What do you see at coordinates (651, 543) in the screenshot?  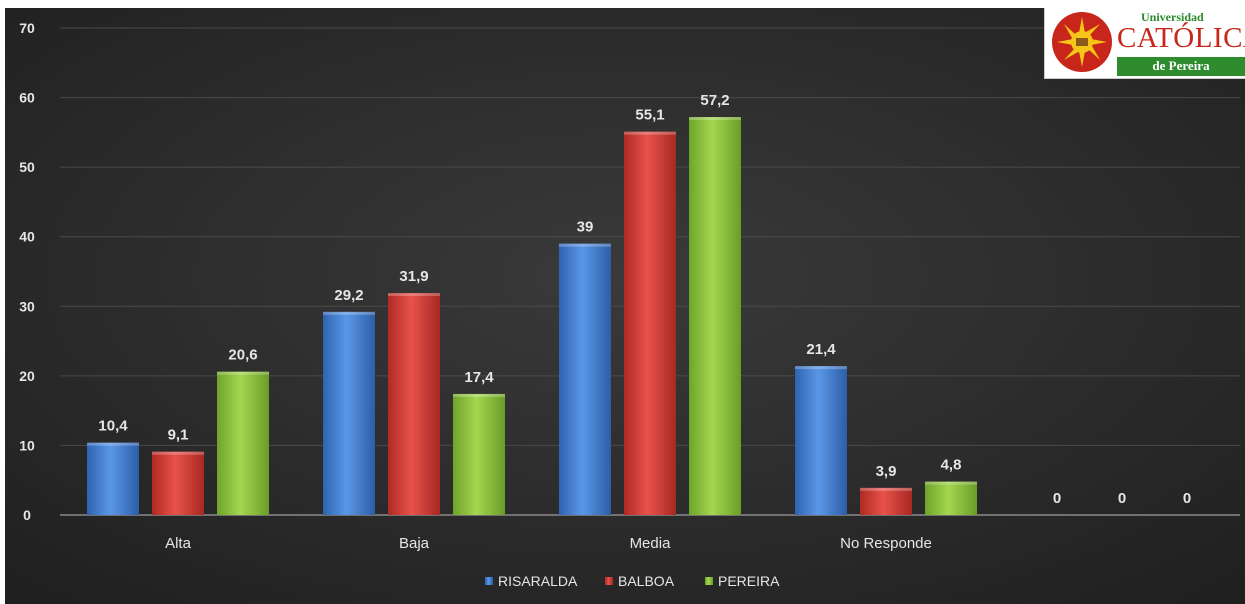 I see `x-tick-label: Media` at bounding box center [651, 543].